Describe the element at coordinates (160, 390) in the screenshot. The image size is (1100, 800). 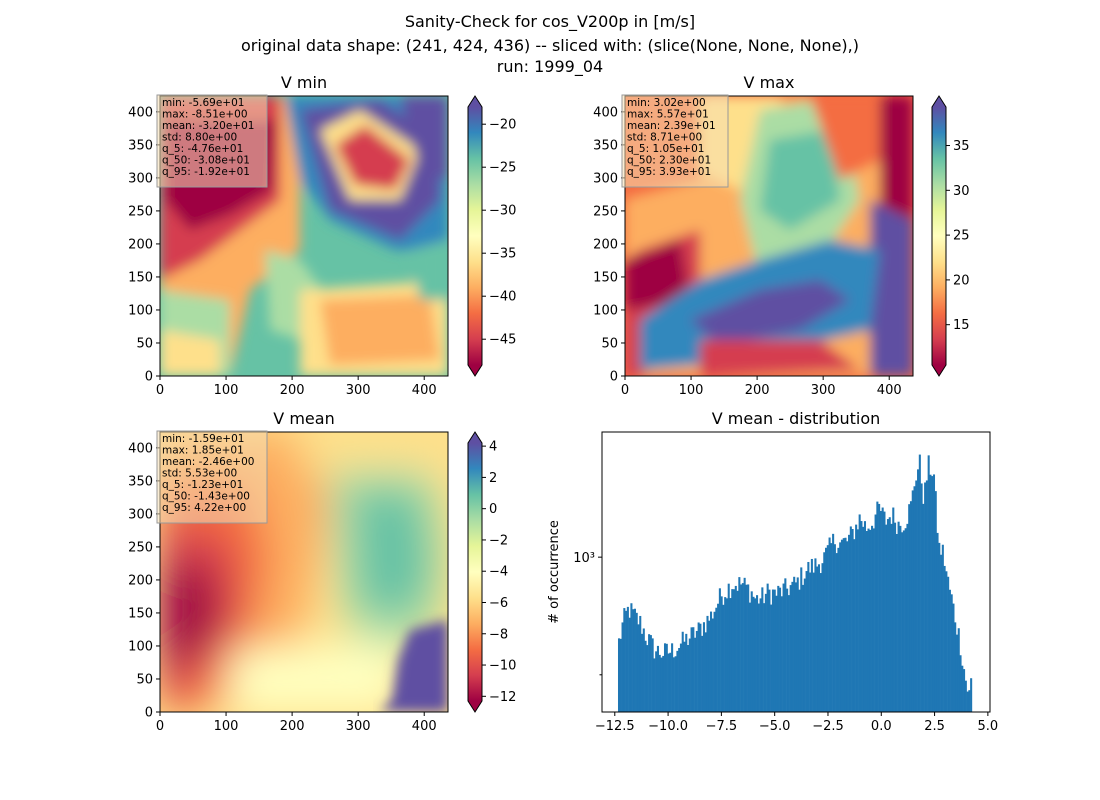
I see `vmin-xtick-label: 0` at that location.